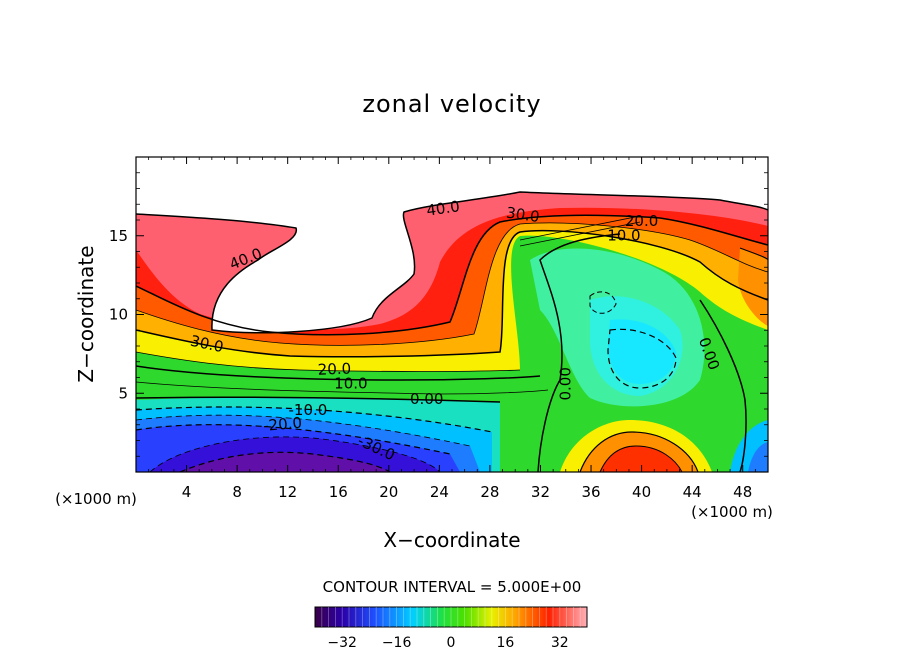 This screenshot has height=654, width=904. I want to click on colorbar-tick-label: 16, so click(505, 643).